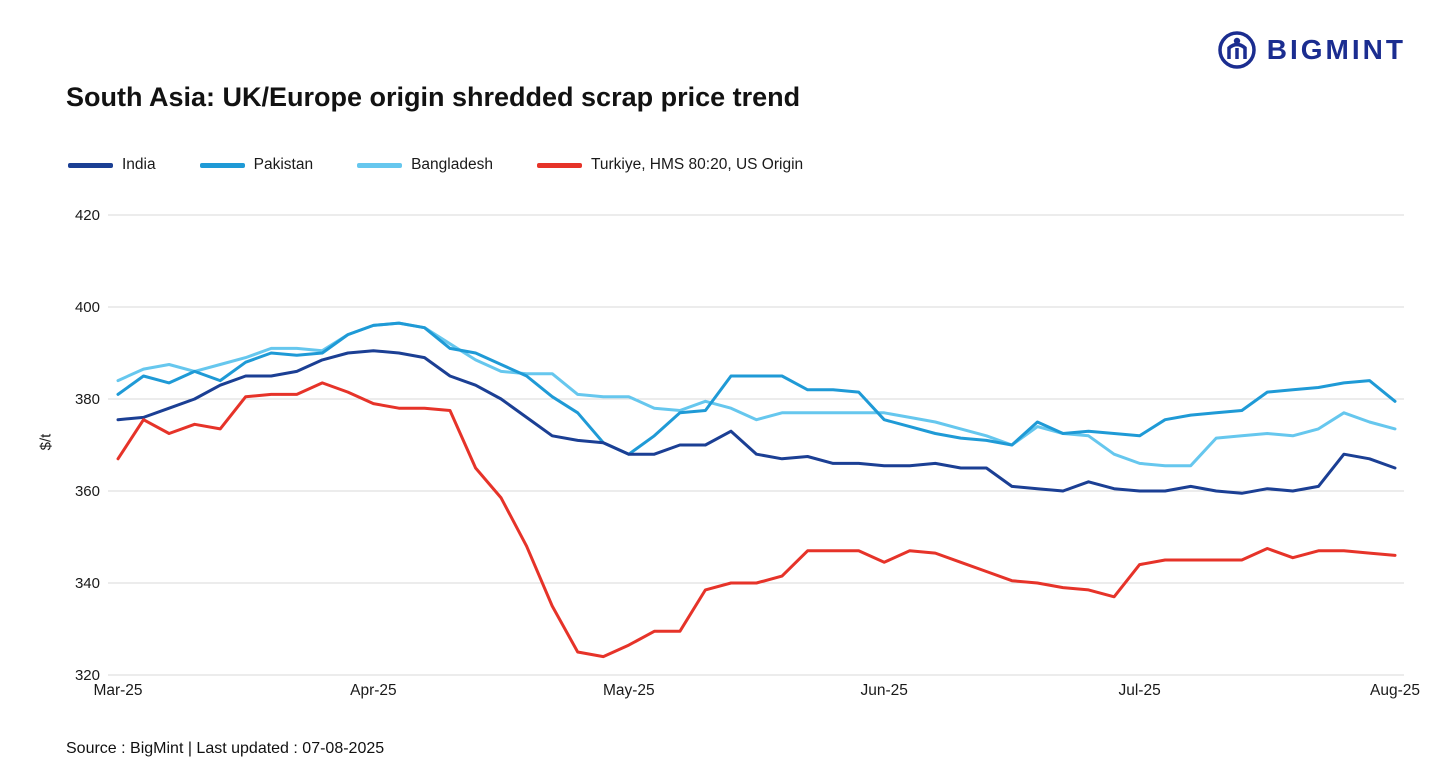  What do you see at coordinates (629, 690) in the screenshot?
I see `x-tick-label: May-25` at bounding box center [629, 690].